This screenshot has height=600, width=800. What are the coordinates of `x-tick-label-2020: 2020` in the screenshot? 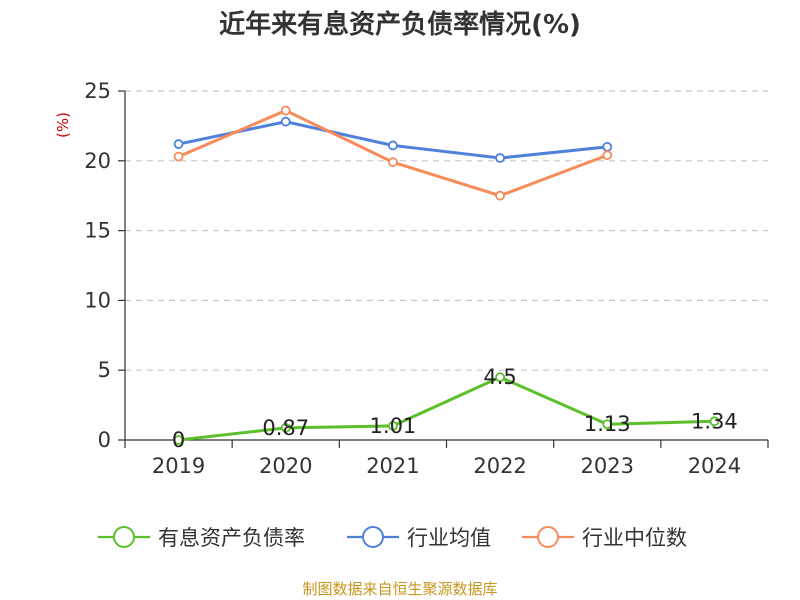 It's located at (285, 466).